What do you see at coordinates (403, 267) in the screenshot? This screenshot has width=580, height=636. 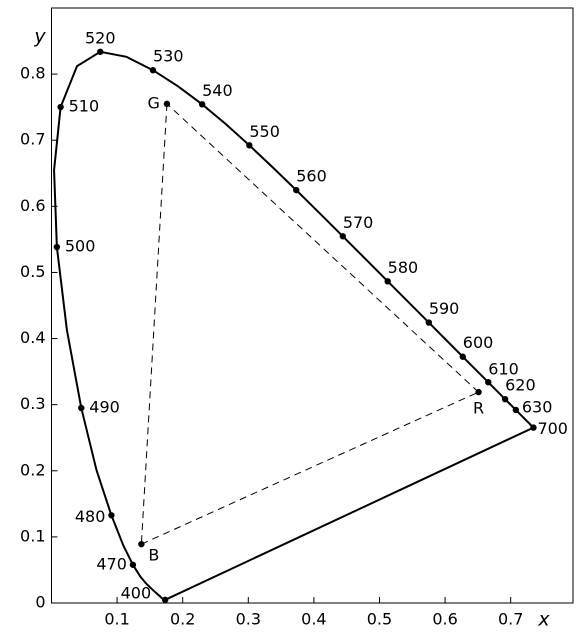 I see `wavelength-label: 580` at bounding box center [403, 267].